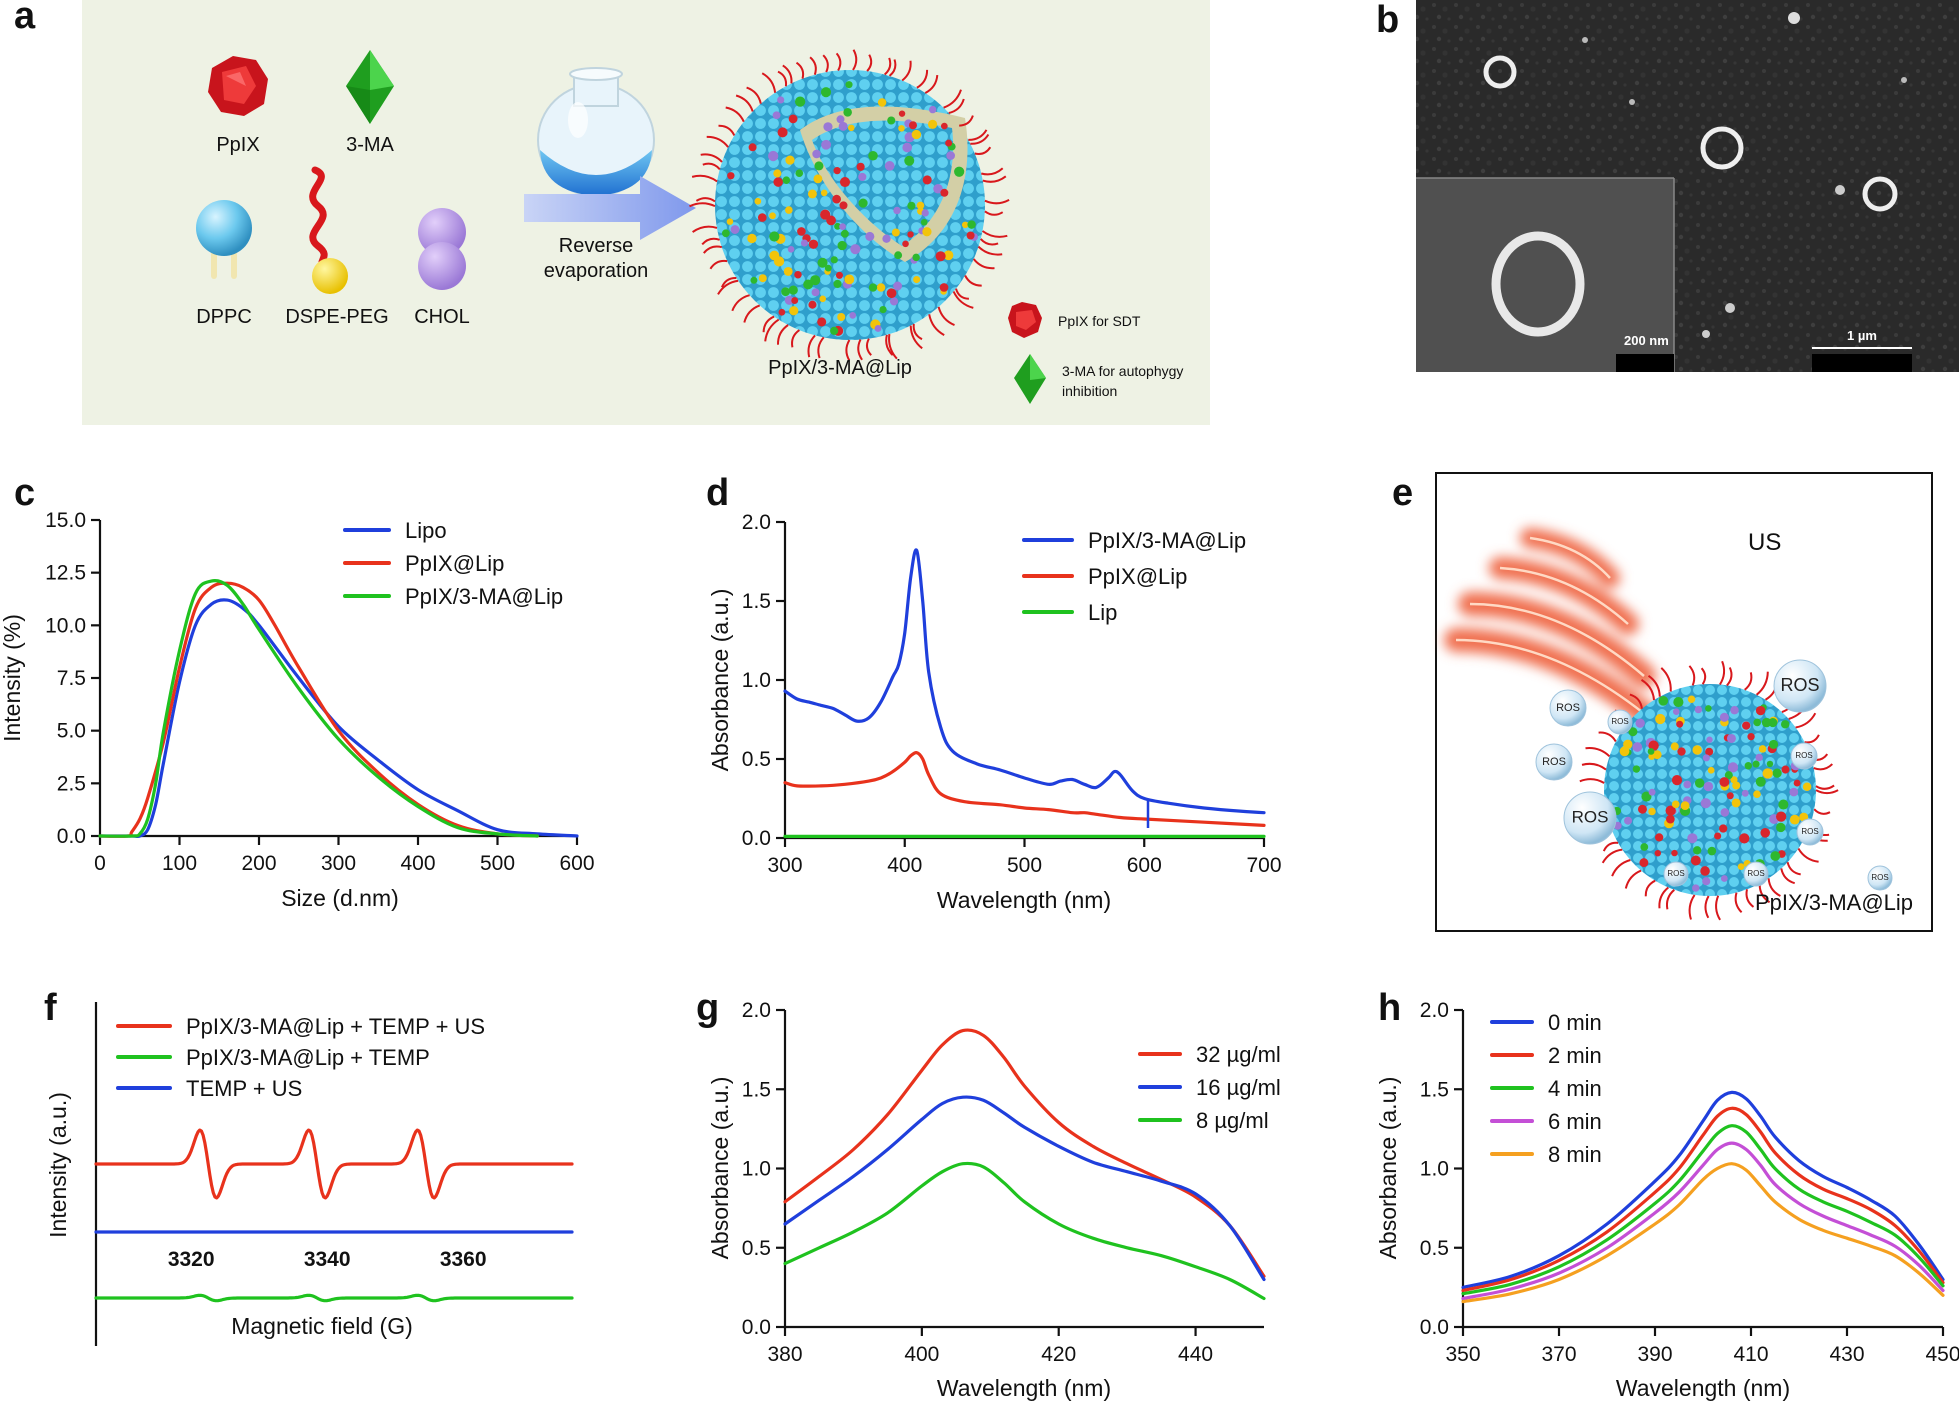 This screenshot has height=1406, width=1959. Describe the element at coordinates (65, 625) in the screenshot. I see `c-y-tick-label: 10.0` at that location.